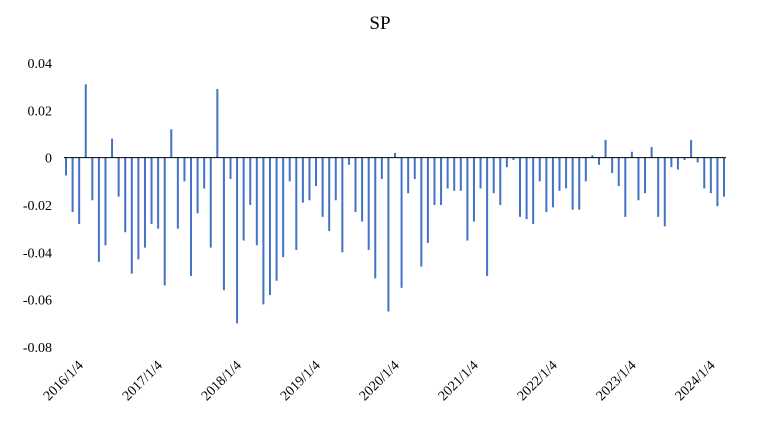  I want to click on x-tick-label: 2023/1/4, so click(617, 381).